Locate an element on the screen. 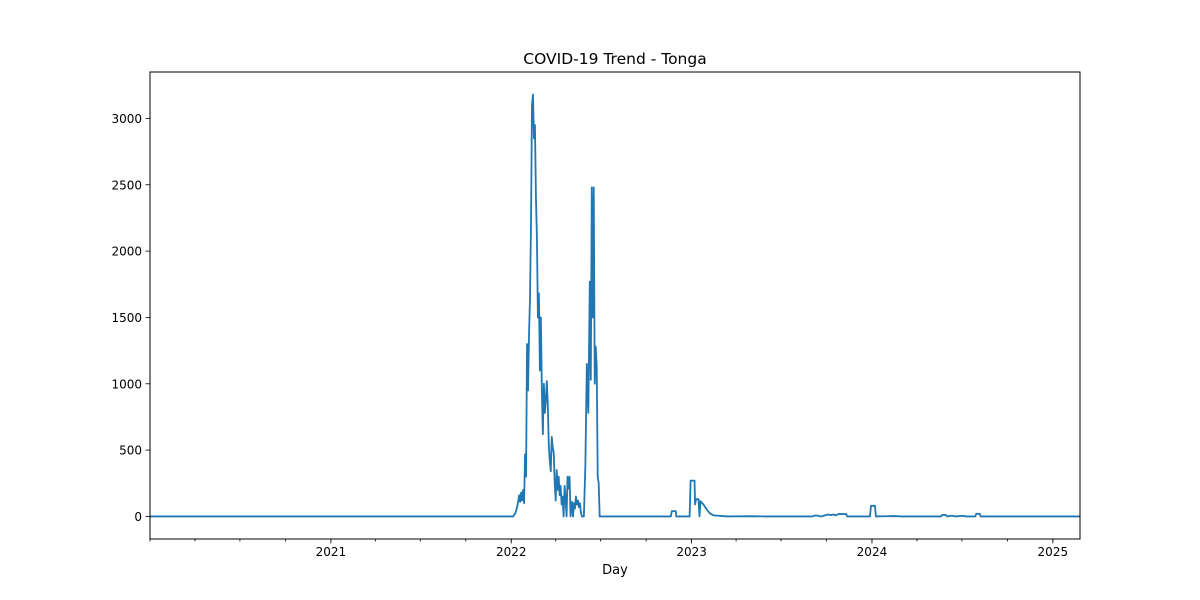 This screenshot has width=1200, height=600. y-tick-label: 1000 is located at coordinates (126, 384).